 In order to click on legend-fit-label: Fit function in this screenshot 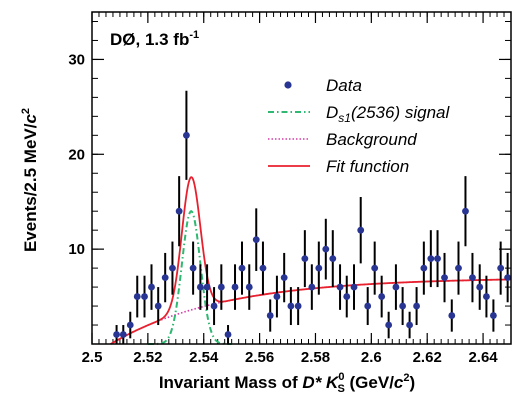, I will do `click(367, 166)`.